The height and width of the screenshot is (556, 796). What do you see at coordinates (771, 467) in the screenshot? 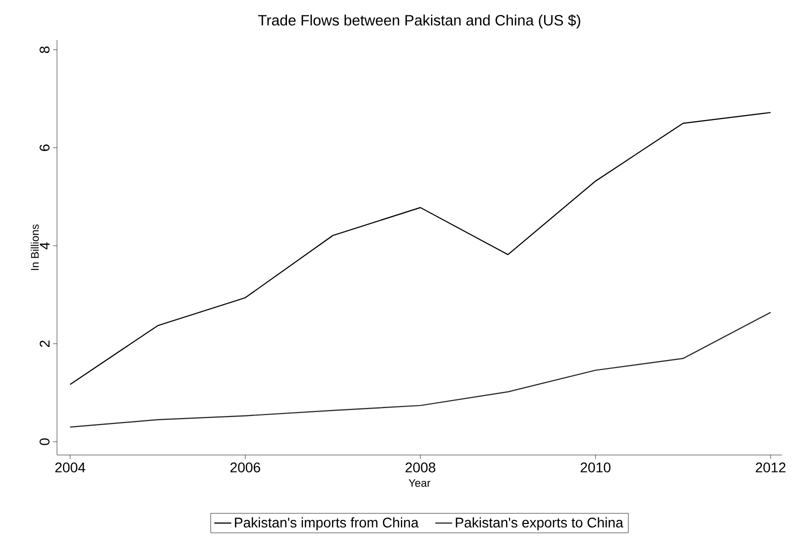
I see `x-tick-label: 2012` at bounding box center [771, 467].